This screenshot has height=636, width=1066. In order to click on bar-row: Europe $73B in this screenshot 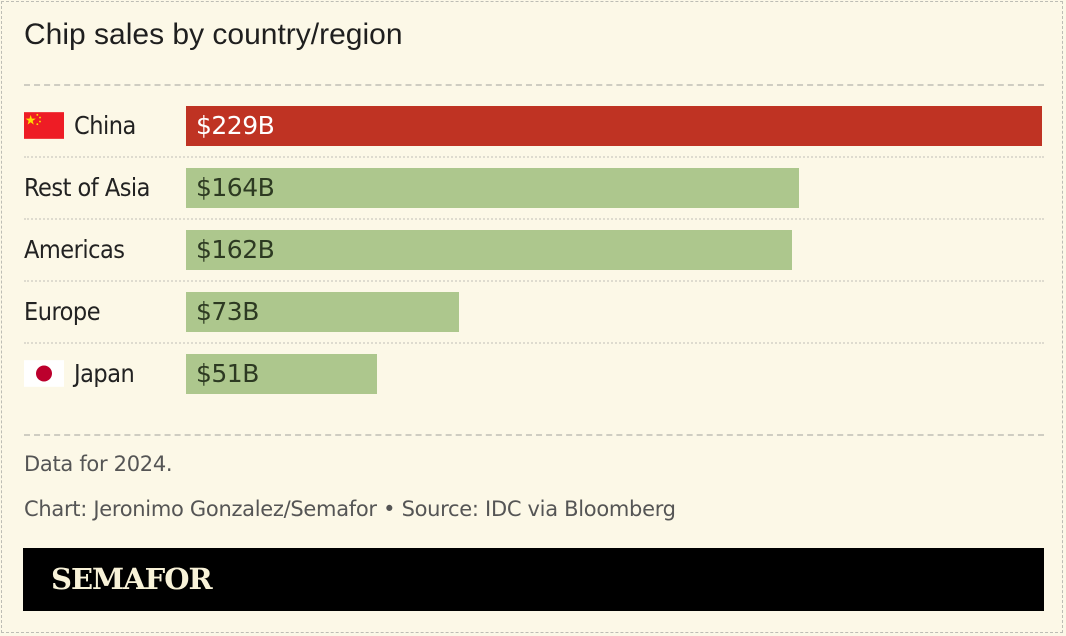, I will do `click(534, 312)`.